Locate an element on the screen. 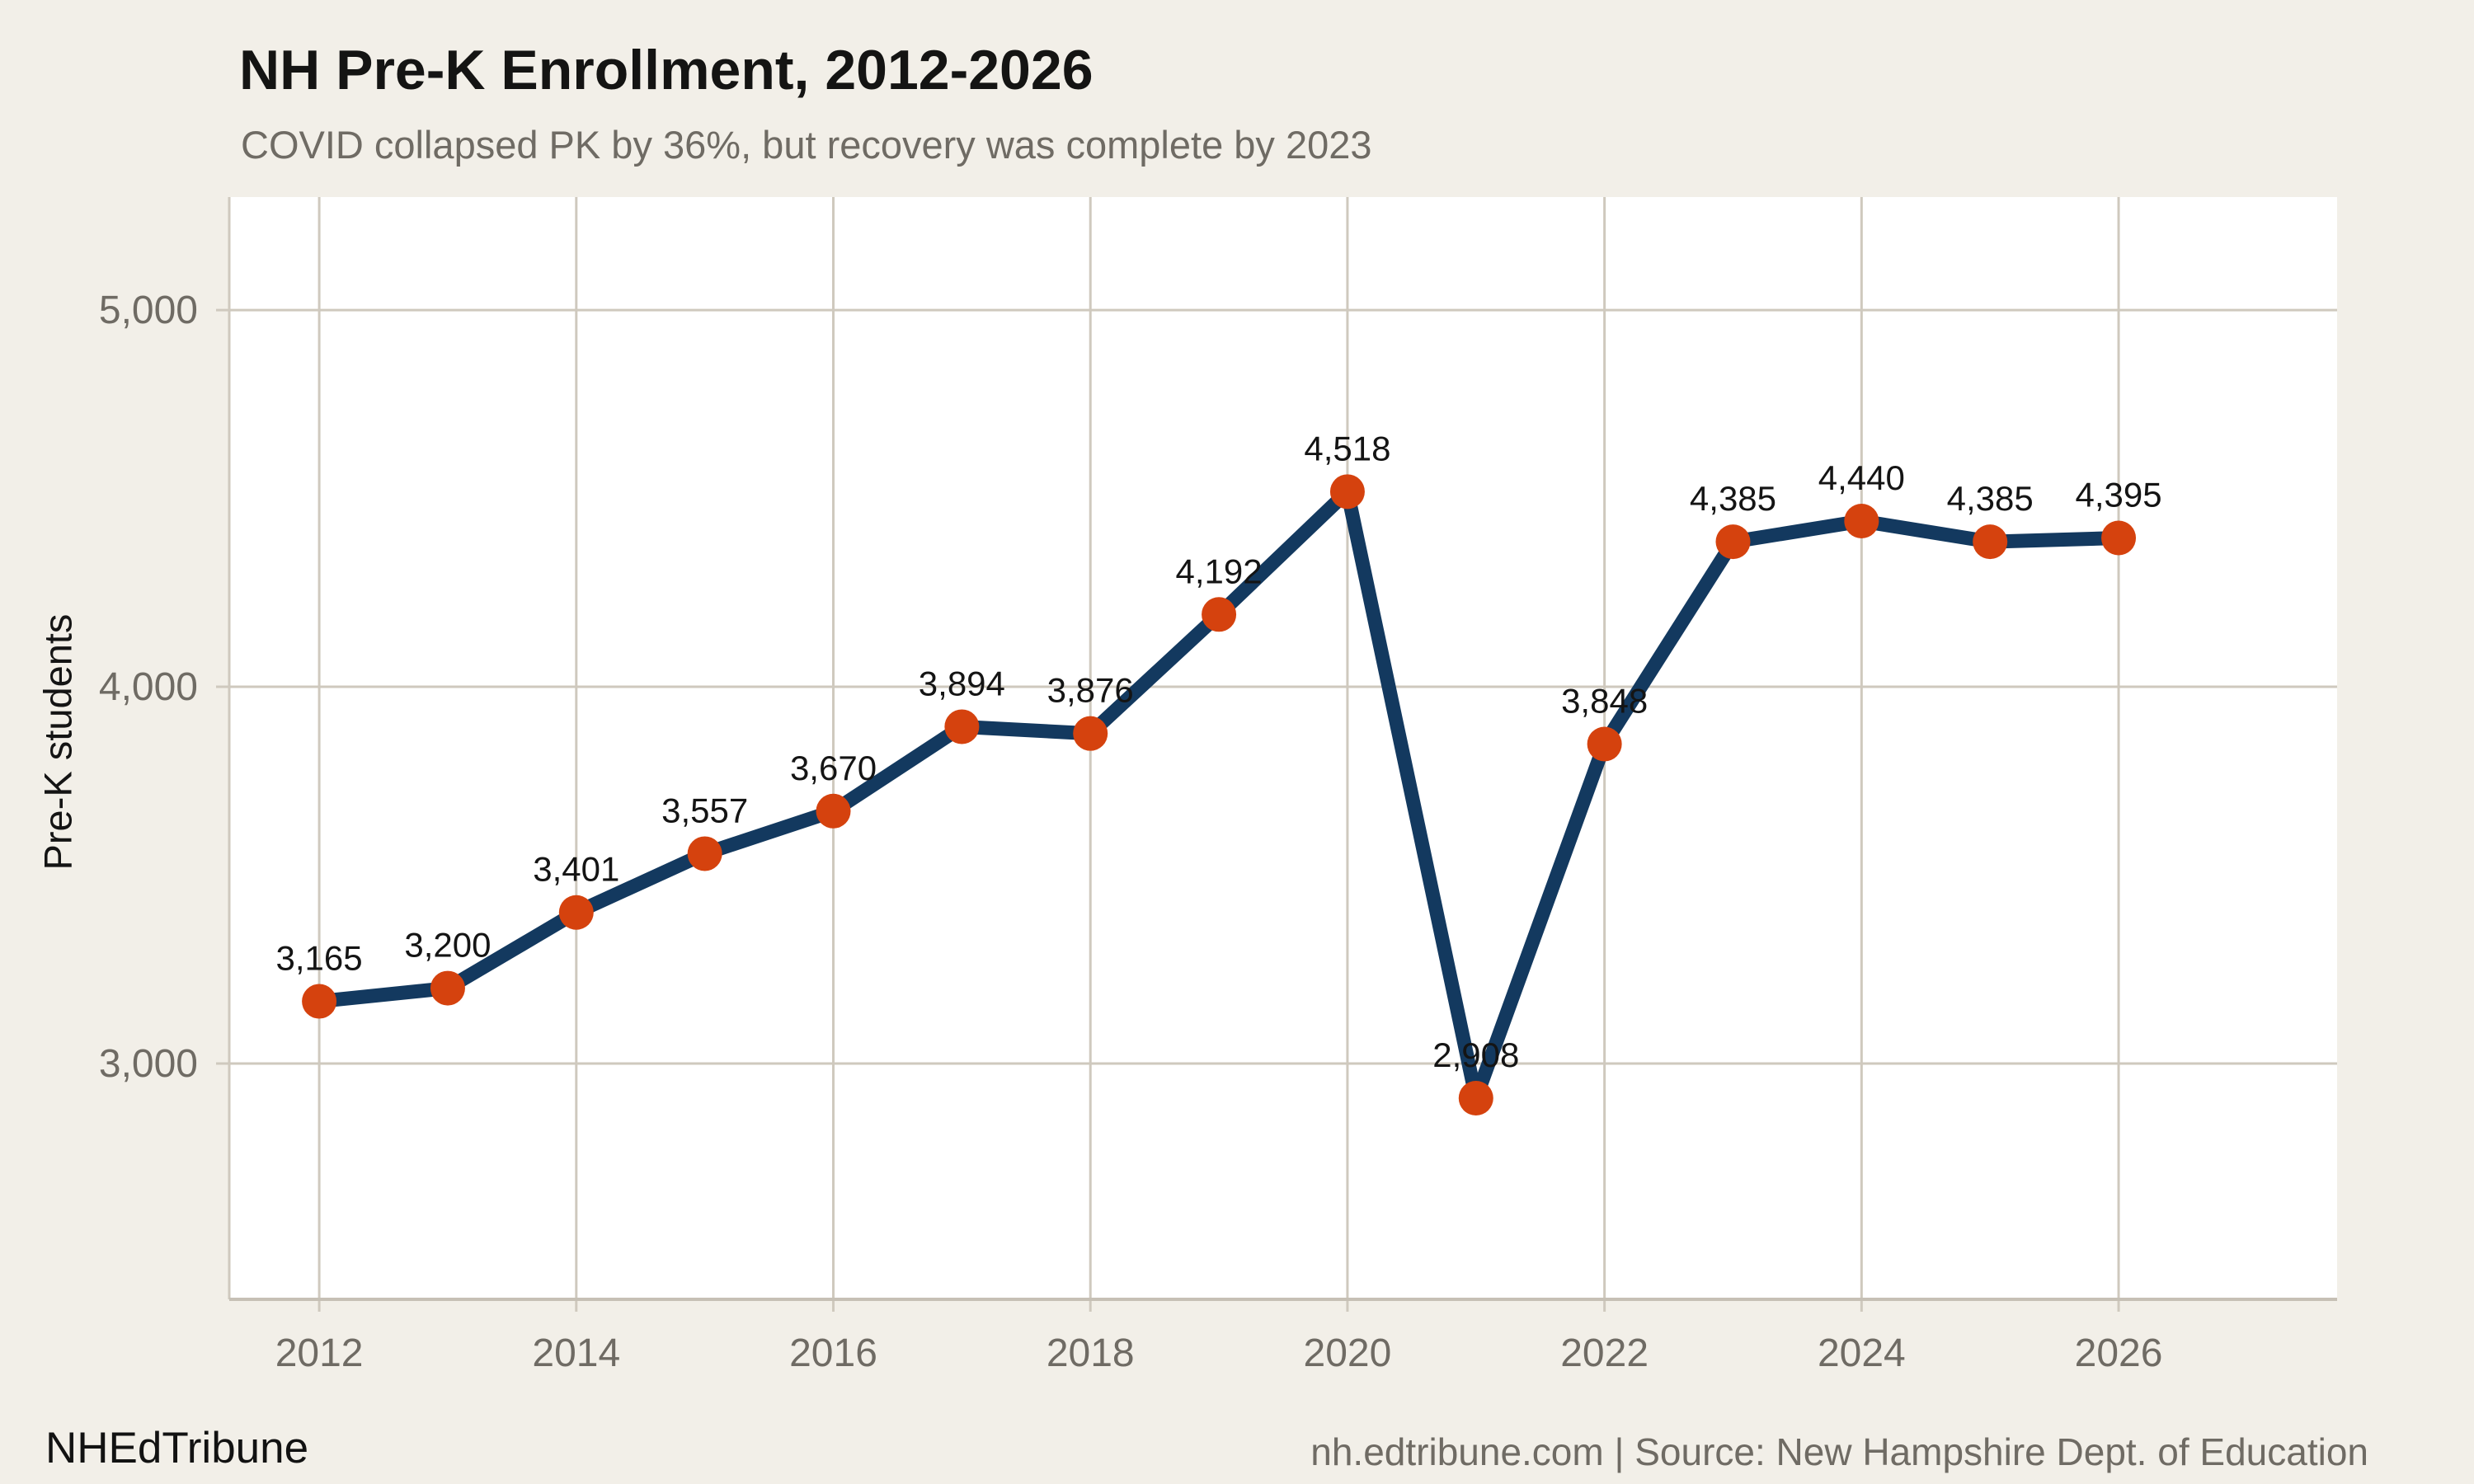  data-point-label-2018: 3,876 is located at coordinates (1090, 690).